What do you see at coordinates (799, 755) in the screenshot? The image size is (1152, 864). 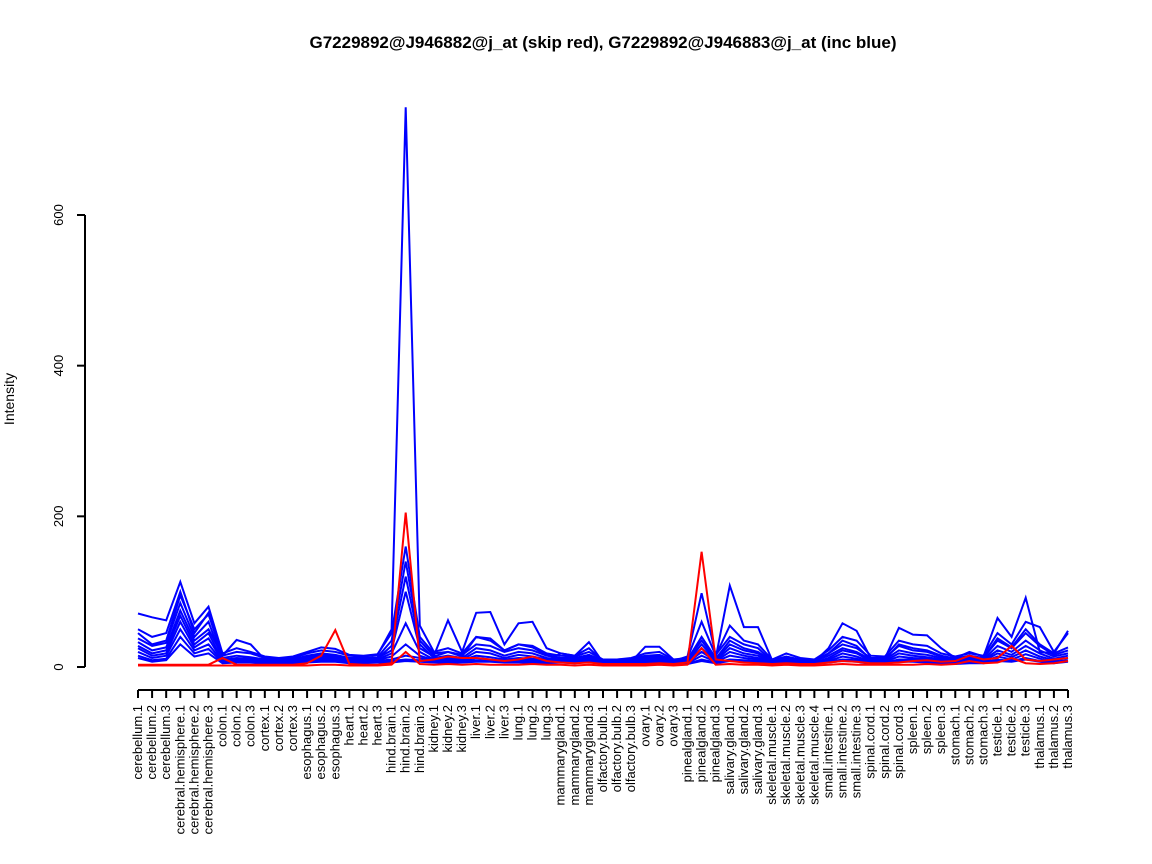 I see `x-tick-label: skeletal.muscle.3` at bounding box center [799, 755].